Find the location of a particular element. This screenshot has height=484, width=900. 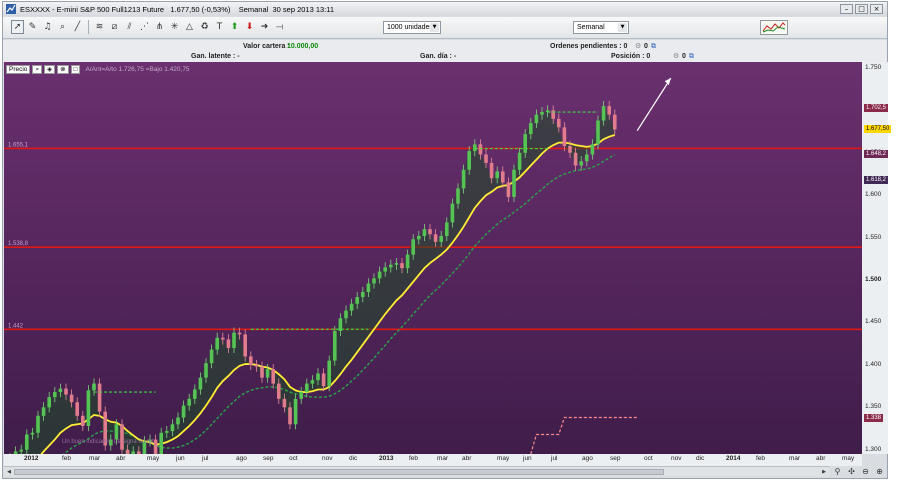

minimize-button: – is located at coordinates (846, 9).